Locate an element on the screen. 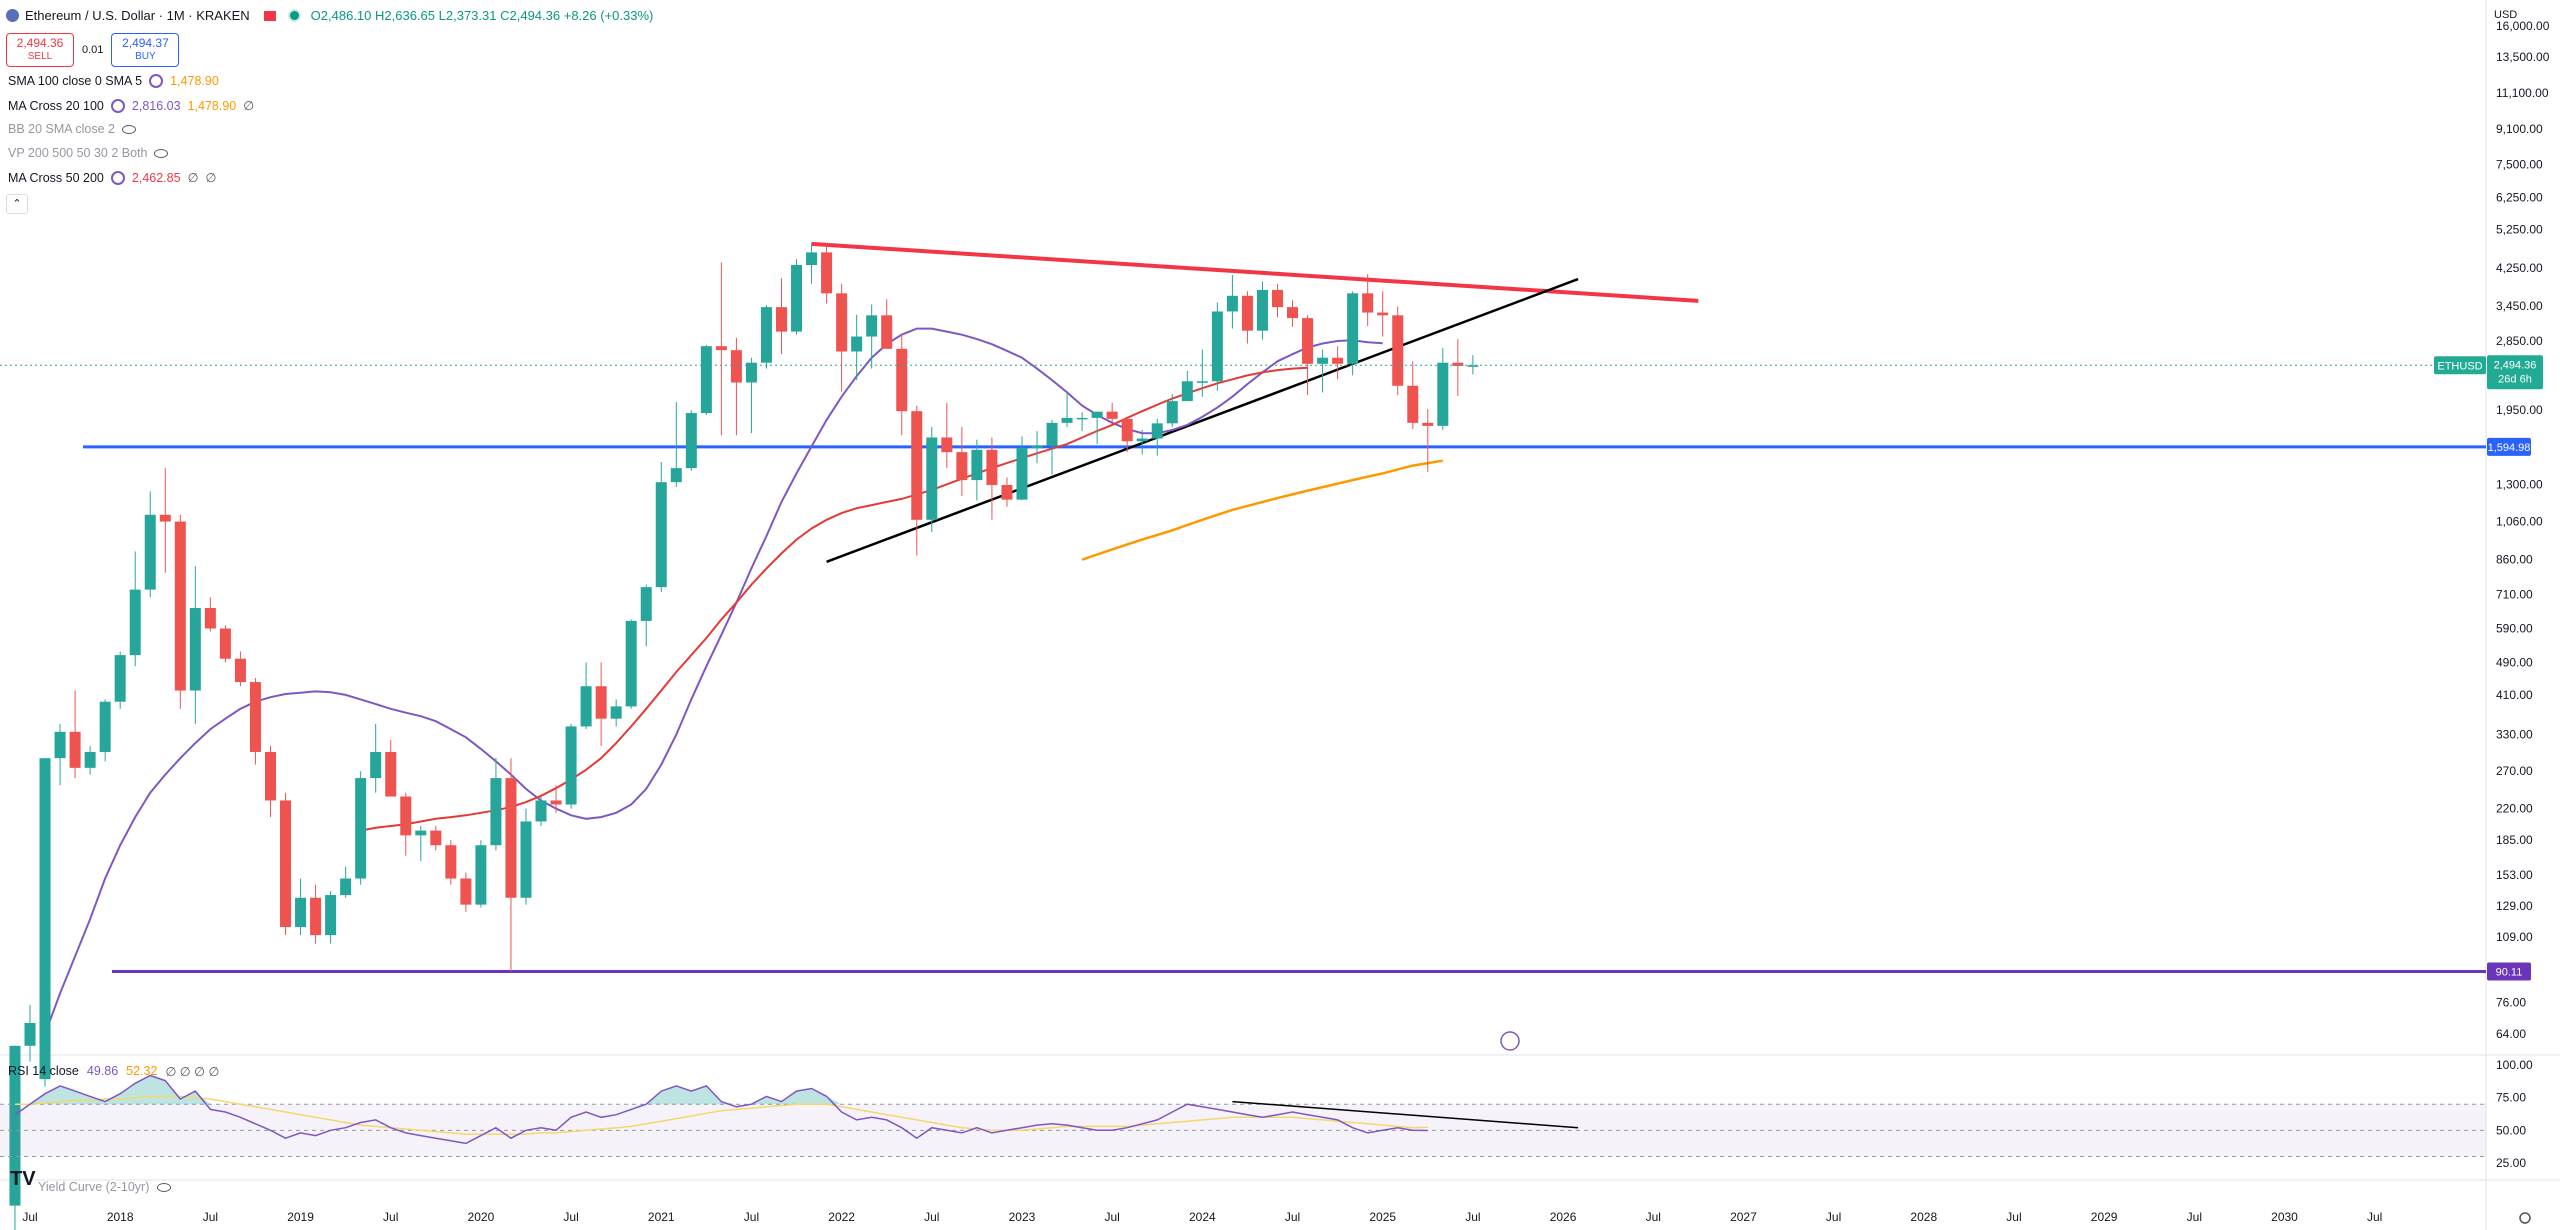  yield-curve-legend: Yield Curve (2-10yr) is located at coordinates (90, 1187).